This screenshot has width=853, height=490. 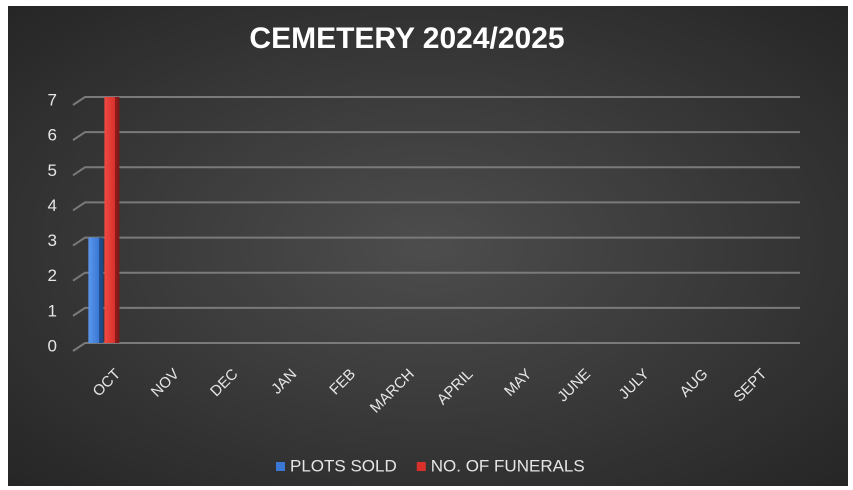 I want to click on y-tick-label: 7, so click(x=52, y=99).